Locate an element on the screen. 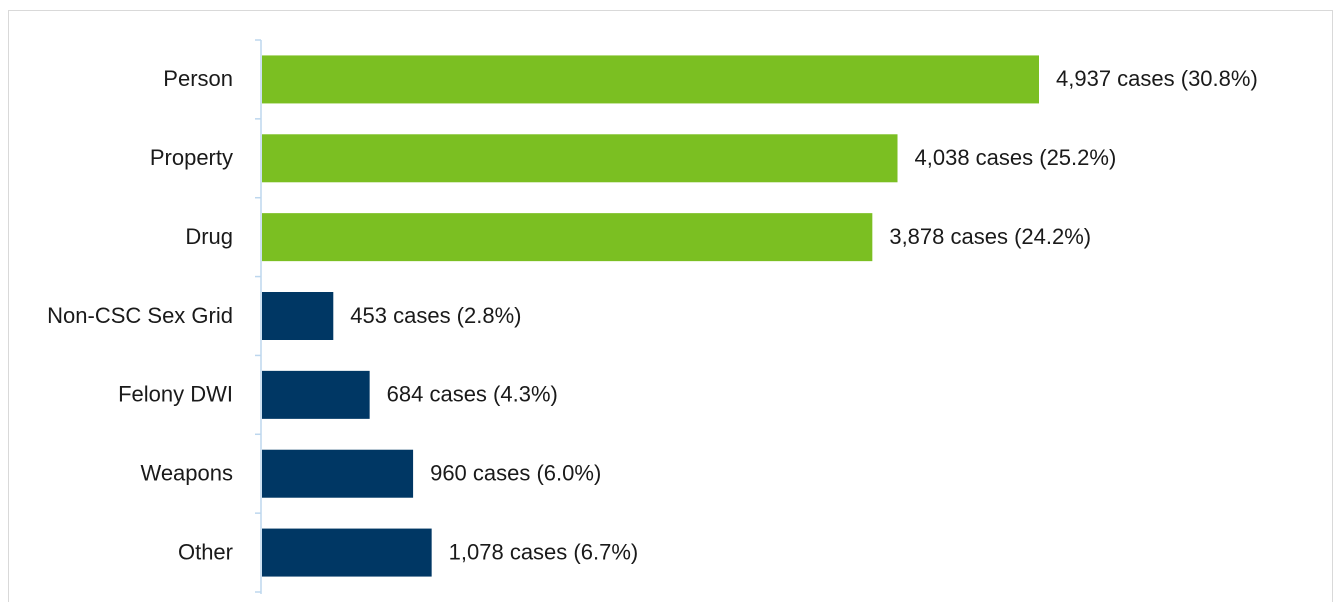  y-tick-label: Weapons is located at coordinates (186, 473).